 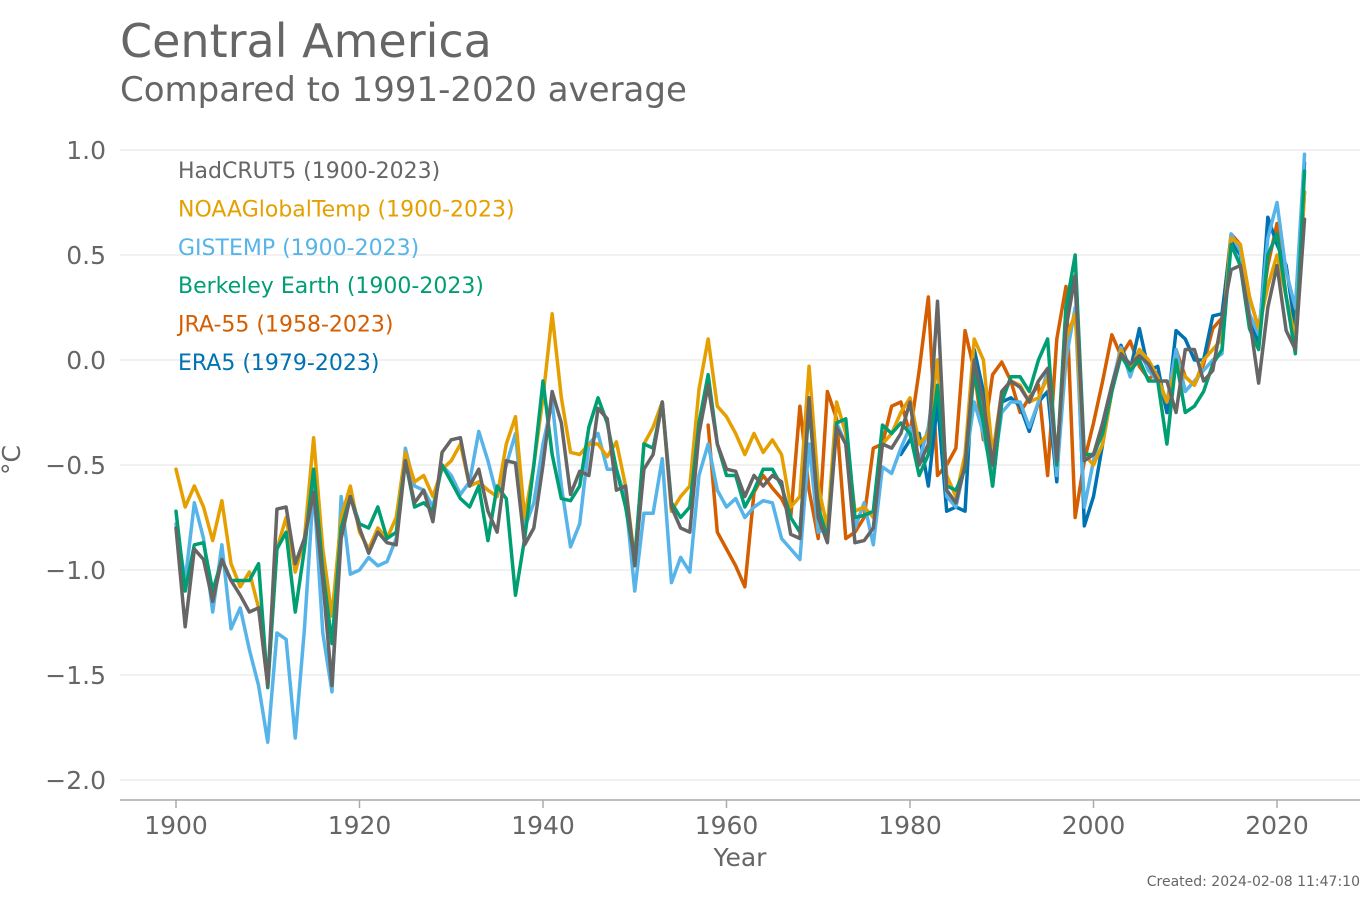 I want to click on created-timestamp: Created: 2024-02-08 11:47:10, so click(x=1253, y=882).